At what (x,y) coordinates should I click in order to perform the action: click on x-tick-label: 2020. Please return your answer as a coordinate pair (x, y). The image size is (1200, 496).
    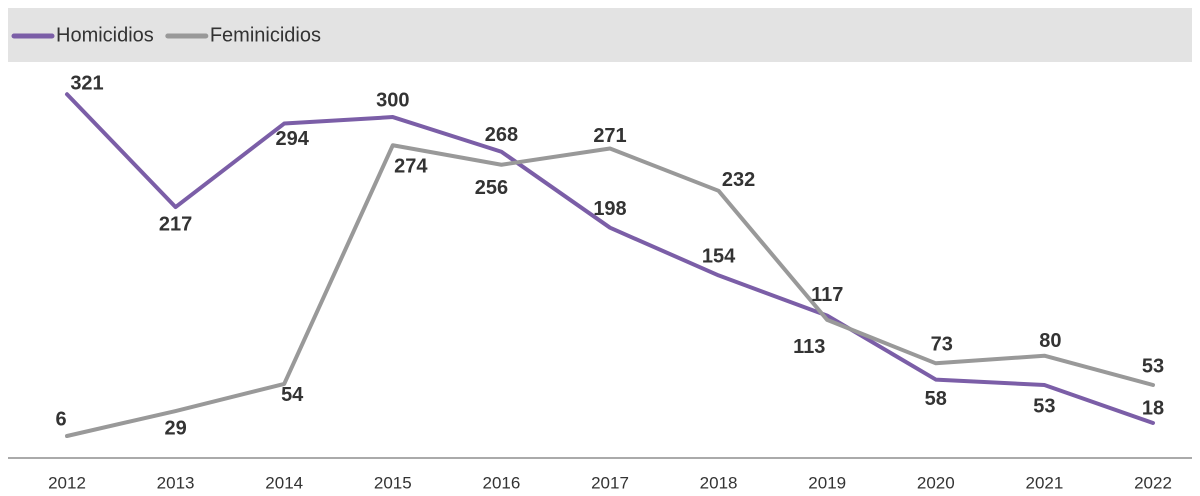
    Looking at the image, I should click on (936, 482).